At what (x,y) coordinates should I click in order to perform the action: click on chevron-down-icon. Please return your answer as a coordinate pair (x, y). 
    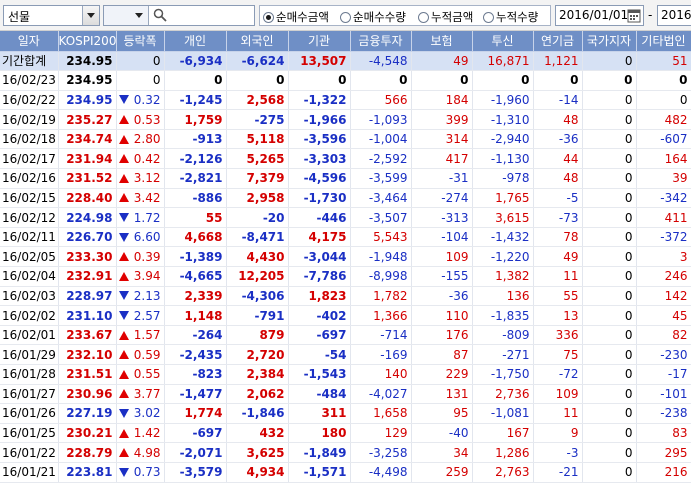
    Looking at the image, I should click on (90, 15).